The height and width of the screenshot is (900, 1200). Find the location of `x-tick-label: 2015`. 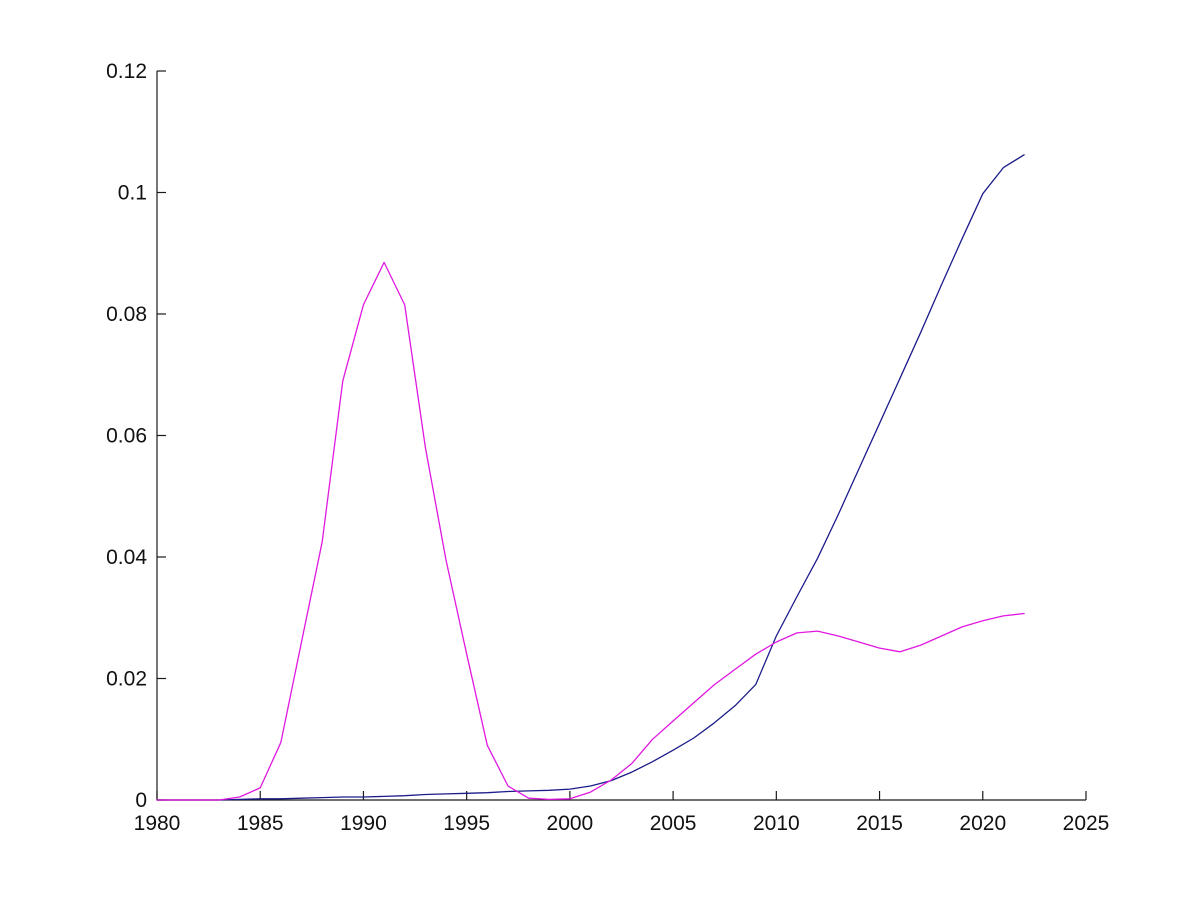

x-tick-label: 2015 is located at coordinates (879, 823).